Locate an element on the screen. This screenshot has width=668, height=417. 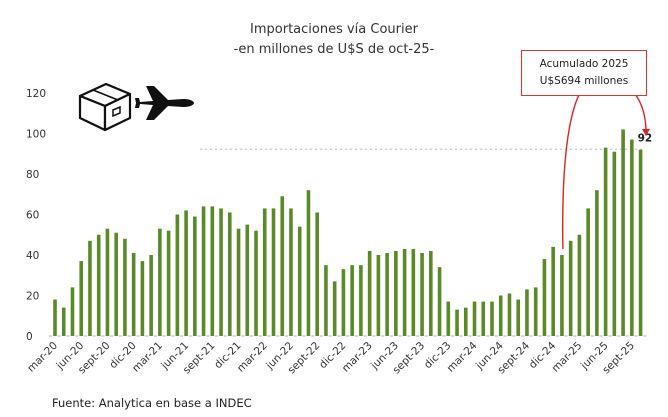
airplane-icon is located at coordinates (164, 103).